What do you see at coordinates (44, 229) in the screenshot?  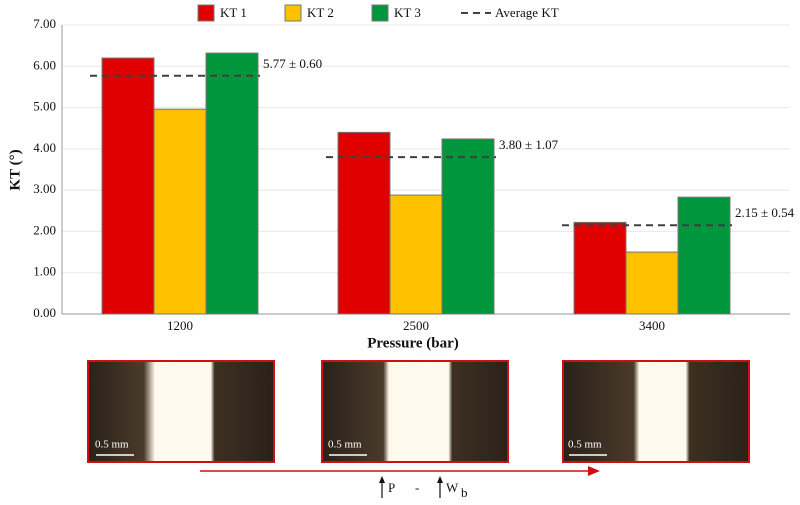 I see `y-tick-label: 2.00` at bounding box center [44, 229].